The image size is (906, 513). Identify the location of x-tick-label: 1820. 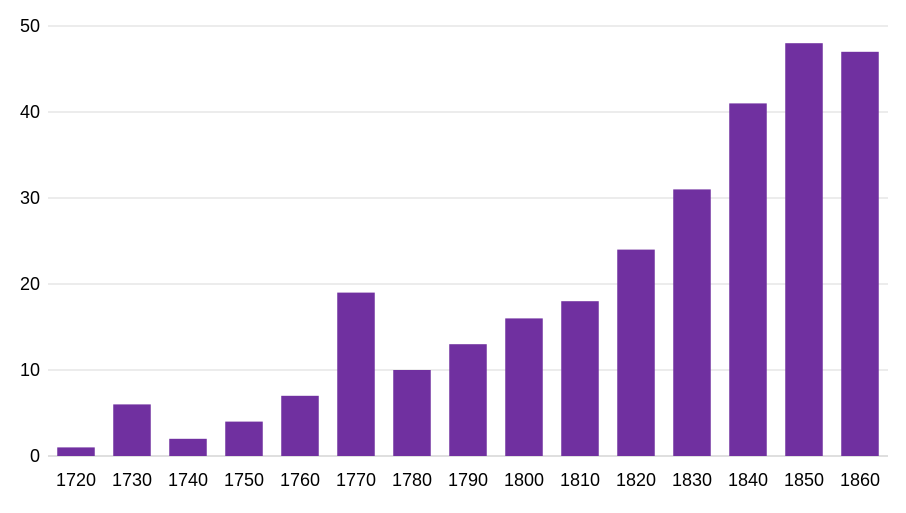
(636, 480).